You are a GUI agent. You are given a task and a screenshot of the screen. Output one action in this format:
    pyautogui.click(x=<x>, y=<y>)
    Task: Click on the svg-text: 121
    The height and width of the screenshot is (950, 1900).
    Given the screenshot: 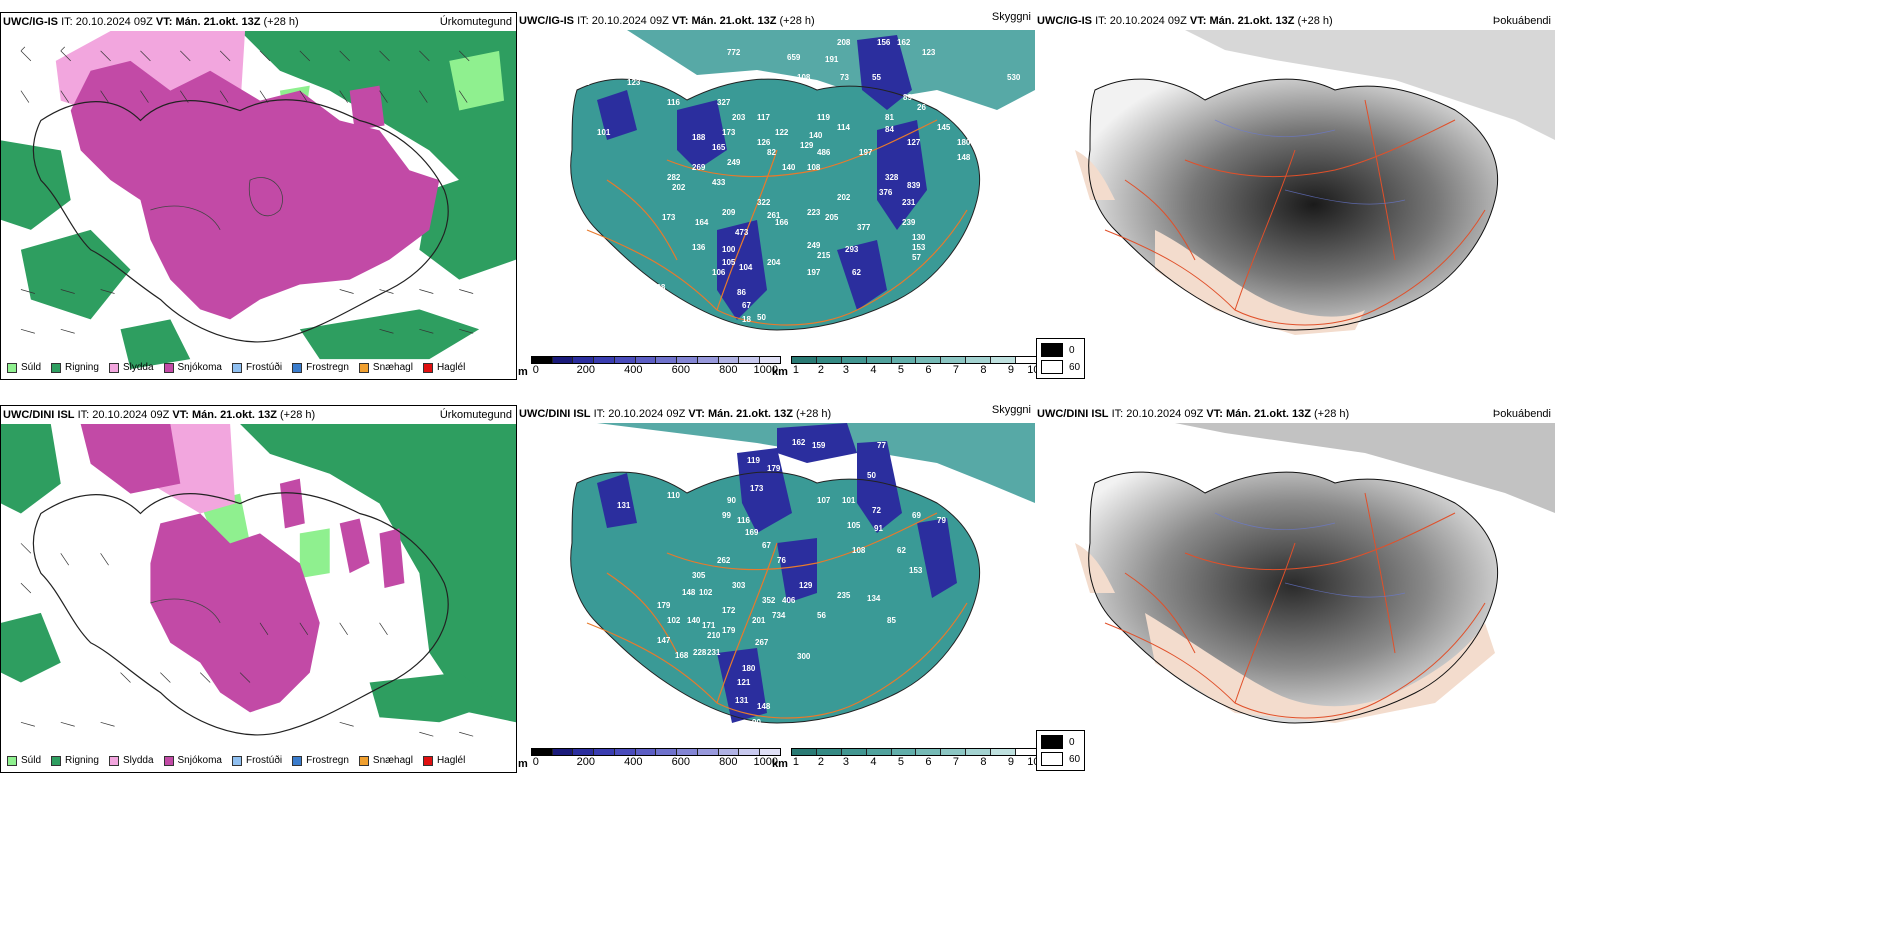 What is the action you would take?
    pyautogui.click(x=744, y=682)
    